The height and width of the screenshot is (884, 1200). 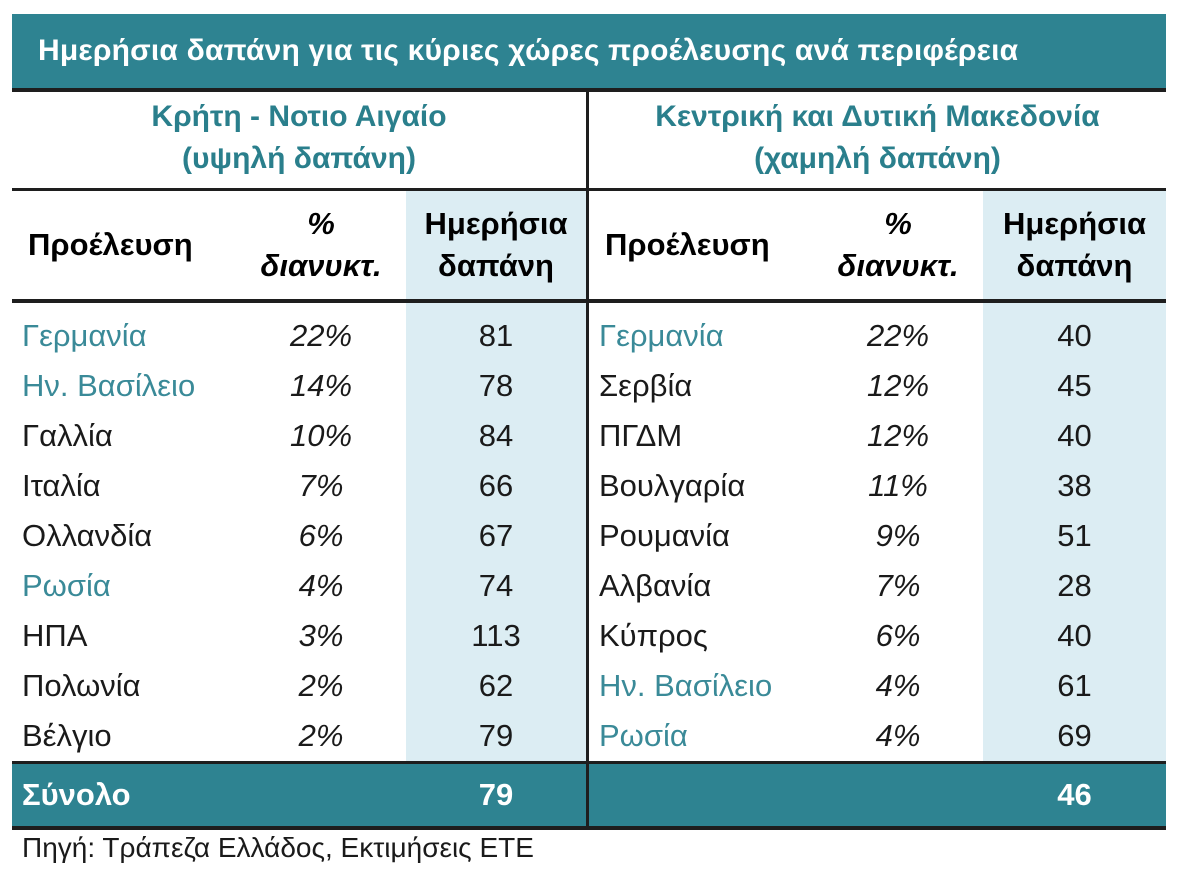 I want to click on cell-spend: 51, so click(x=1074, y=536).